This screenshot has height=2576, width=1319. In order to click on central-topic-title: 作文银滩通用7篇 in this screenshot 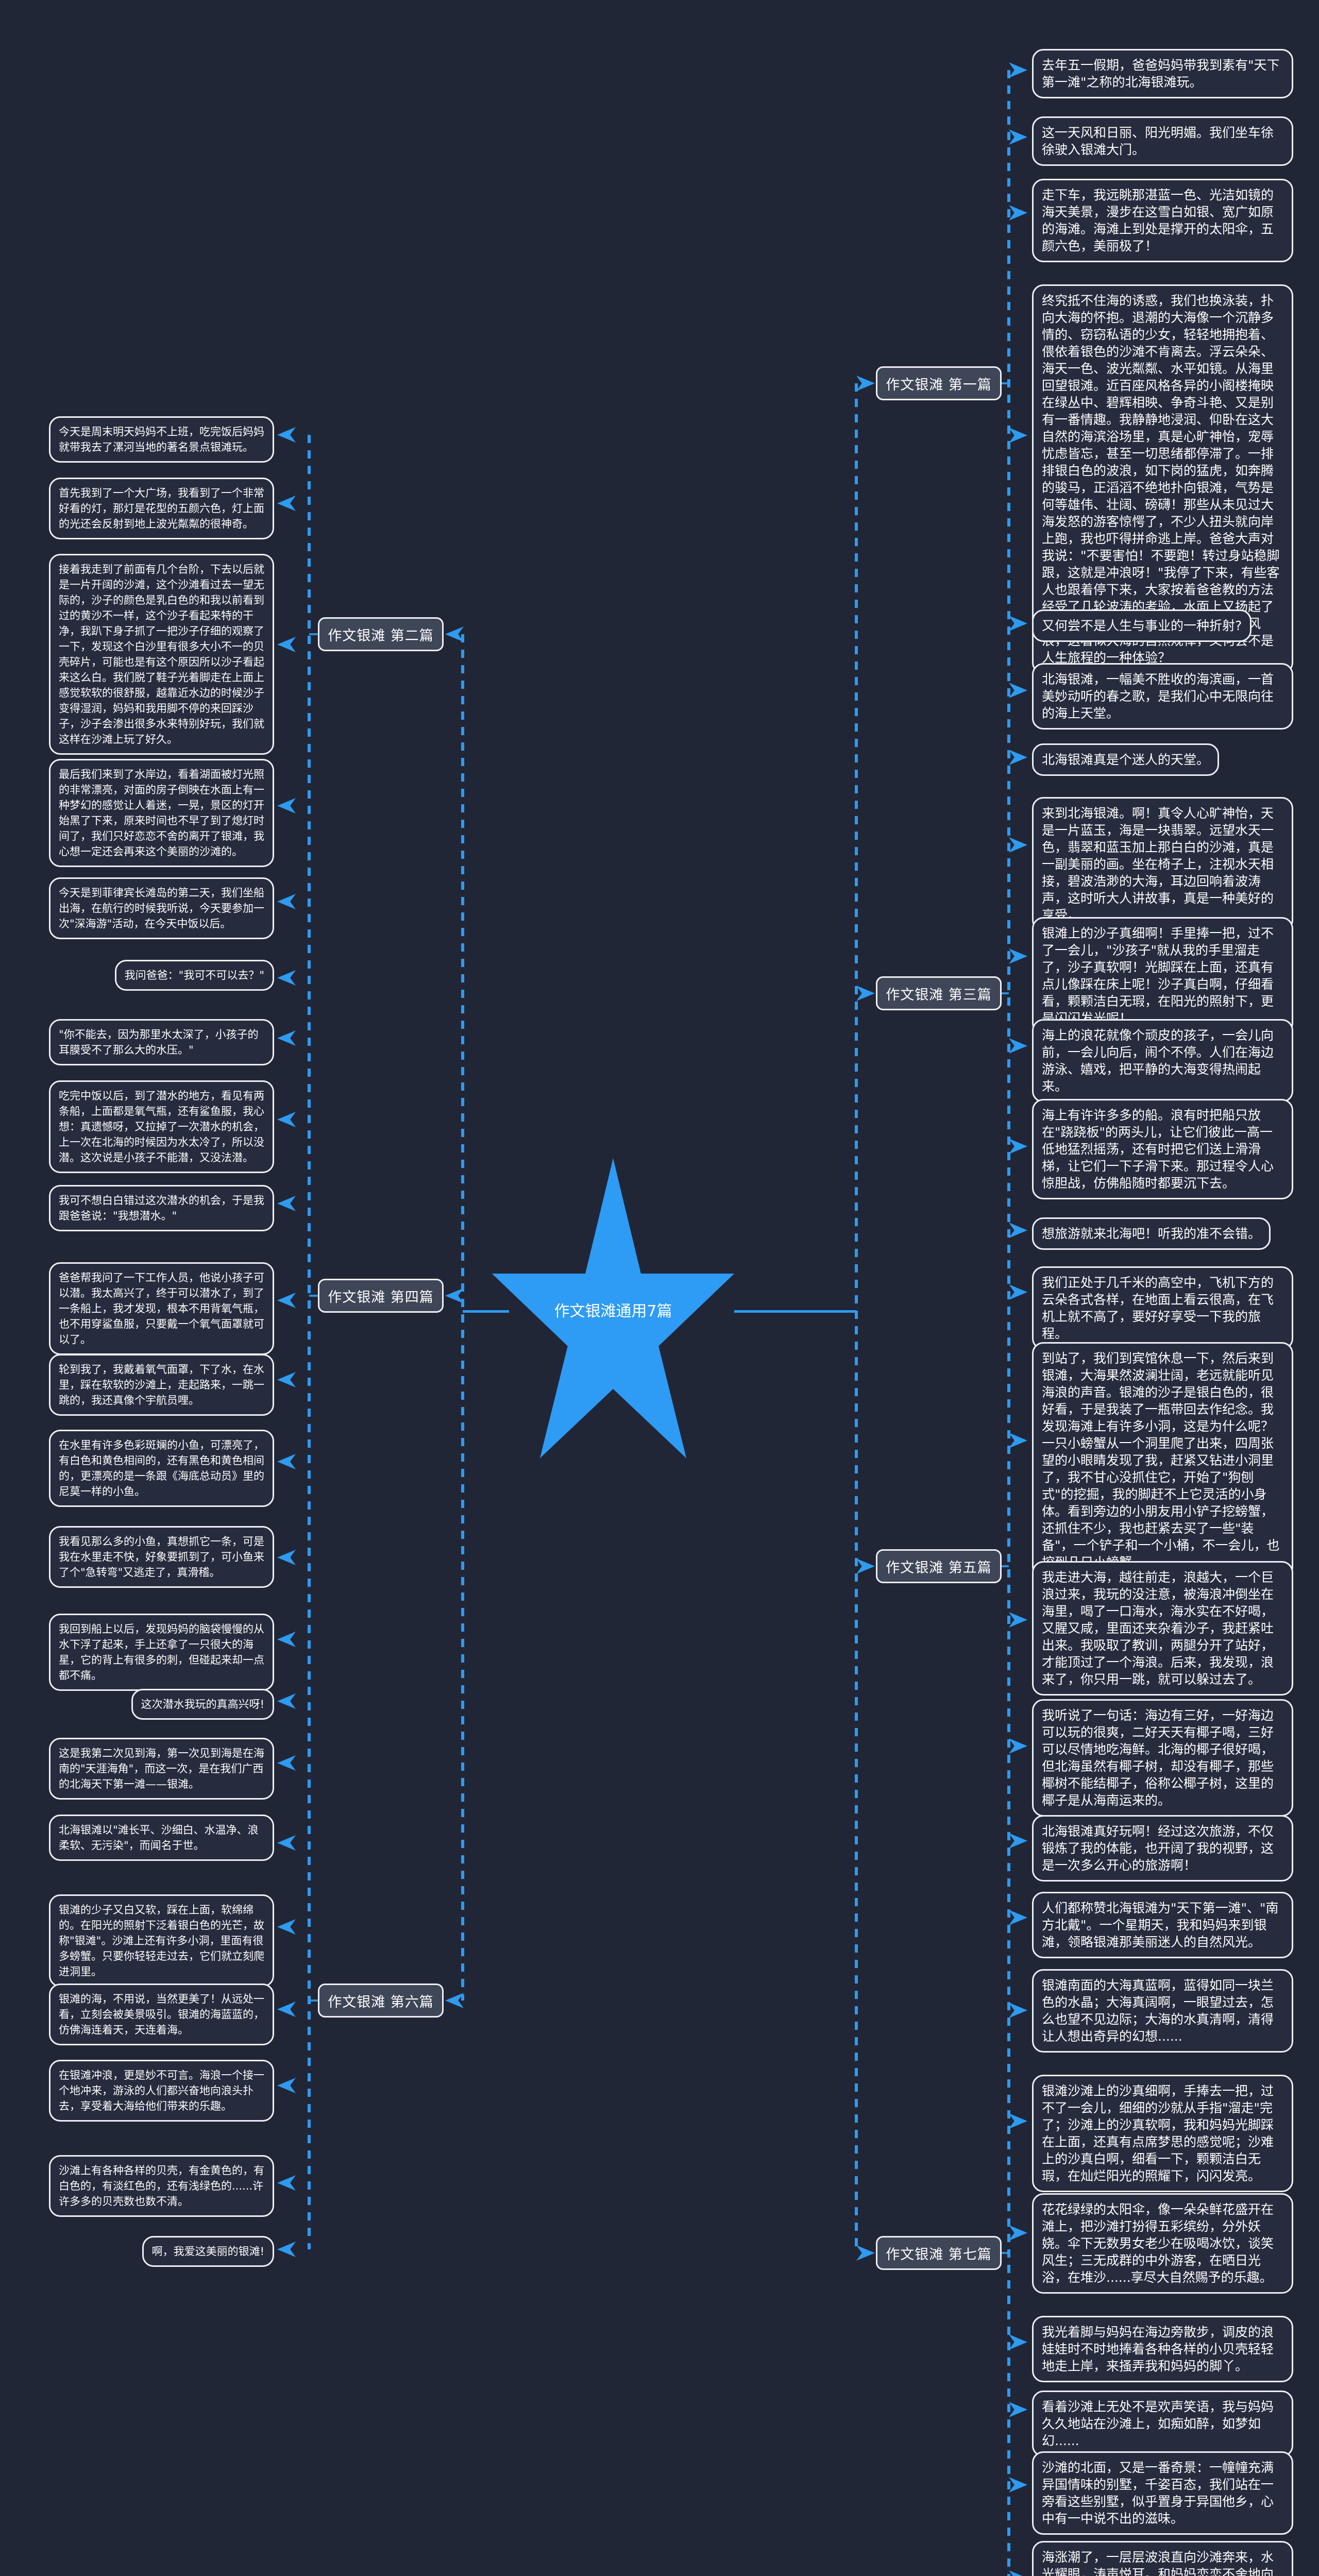, I will do `click(613, 1311)`.